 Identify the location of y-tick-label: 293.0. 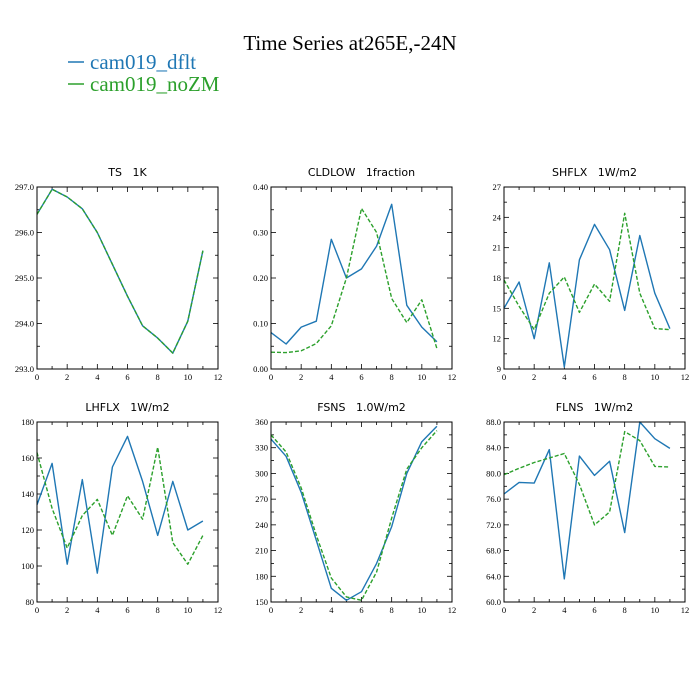
(24, 369).